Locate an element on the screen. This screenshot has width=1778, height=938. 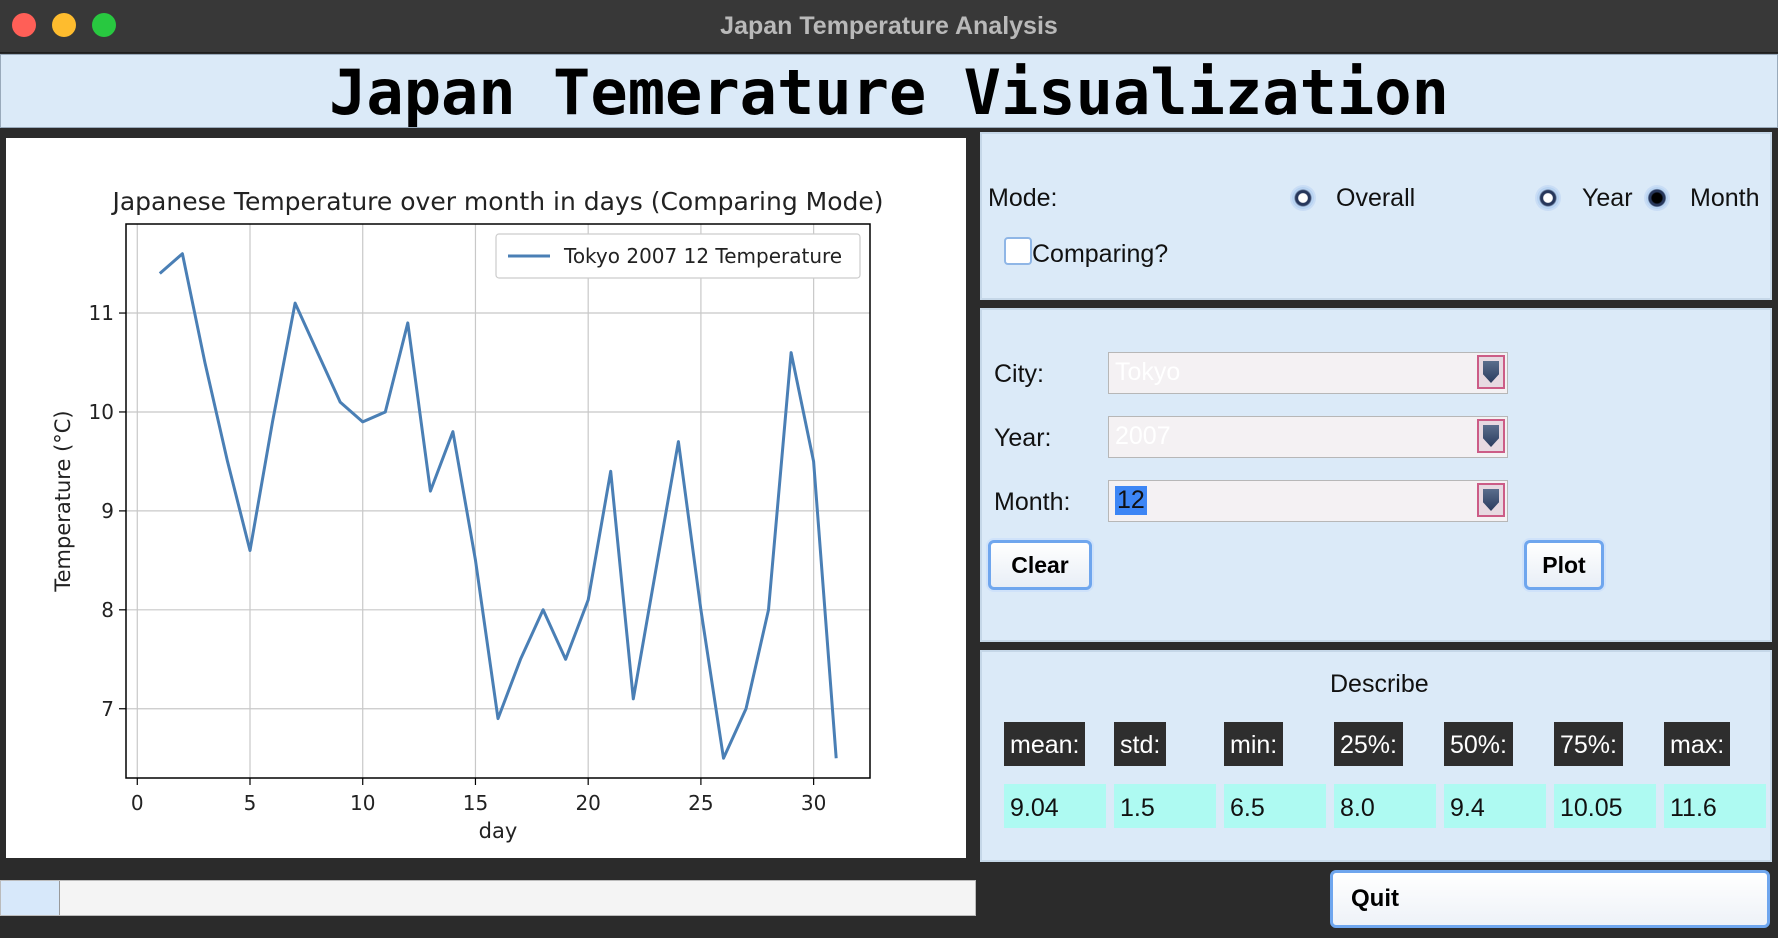
x-tick-label: 15 is located at coordinates (475, 803).